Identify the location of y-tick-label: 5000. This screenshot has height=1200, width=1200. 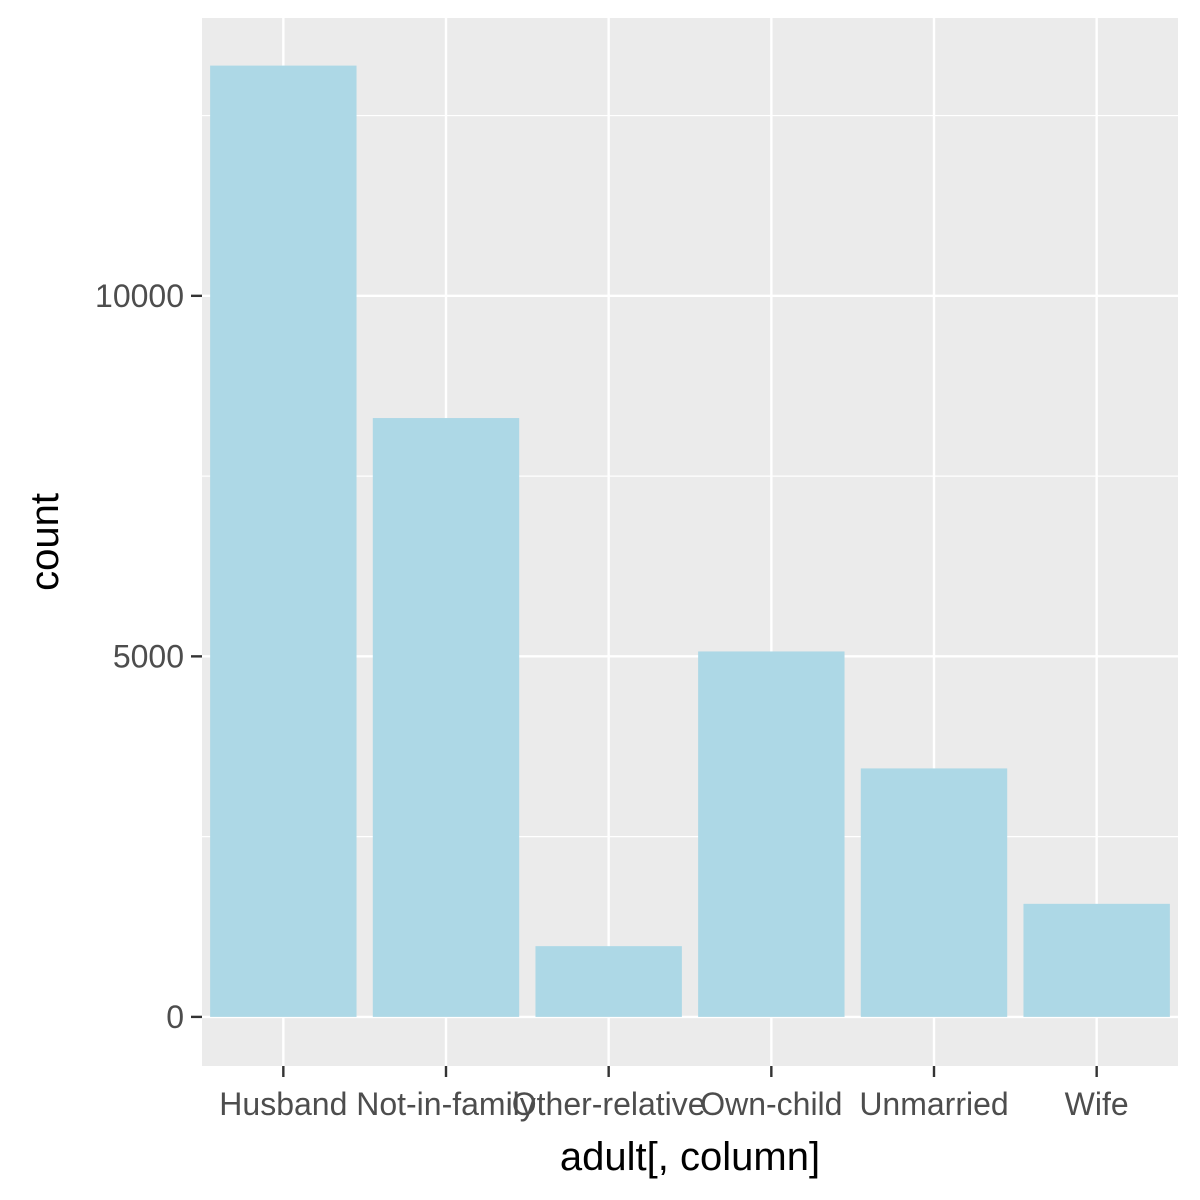
(148, 656).